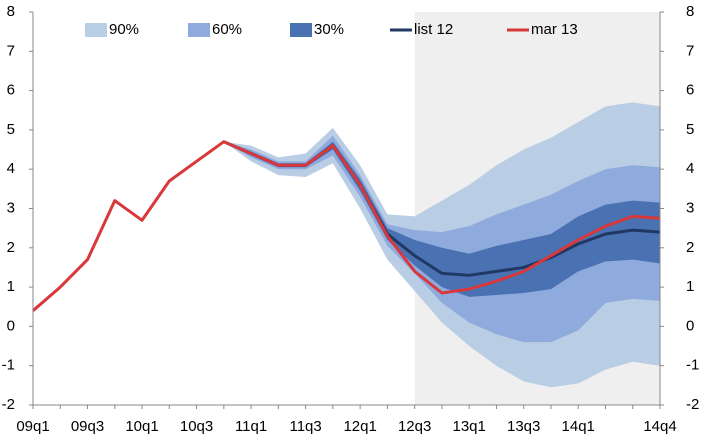 The image size is (703, 445). I want to click on y2-tick-label: 6, so click(690, 90).